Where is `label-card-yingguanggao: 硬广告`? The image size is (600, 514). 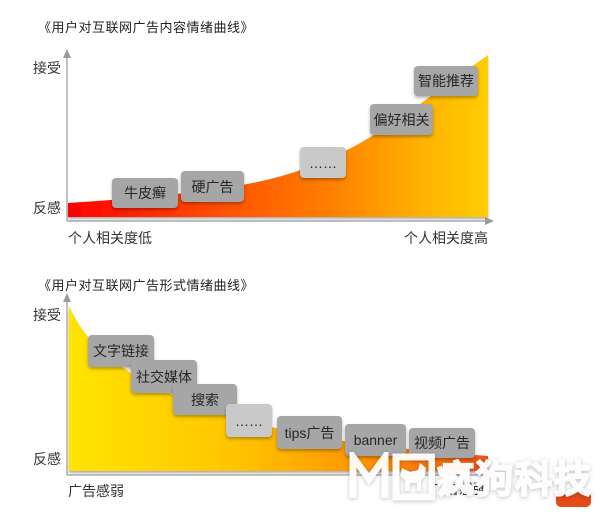 label-card-yingguanggao: 硬广告 is located at coordinates (212, 186).